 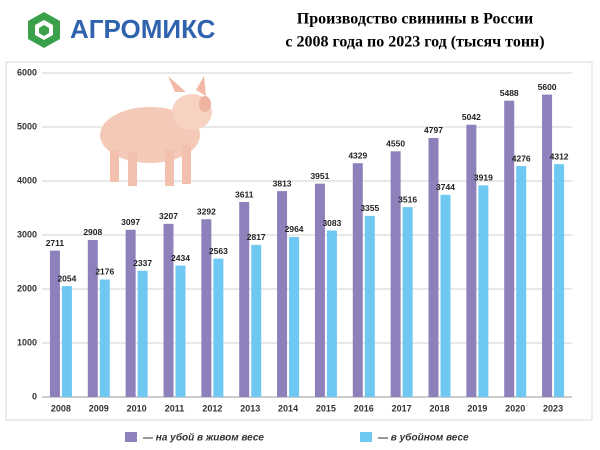 I want to click on value-label: 4797, so click(x=433, y=130).